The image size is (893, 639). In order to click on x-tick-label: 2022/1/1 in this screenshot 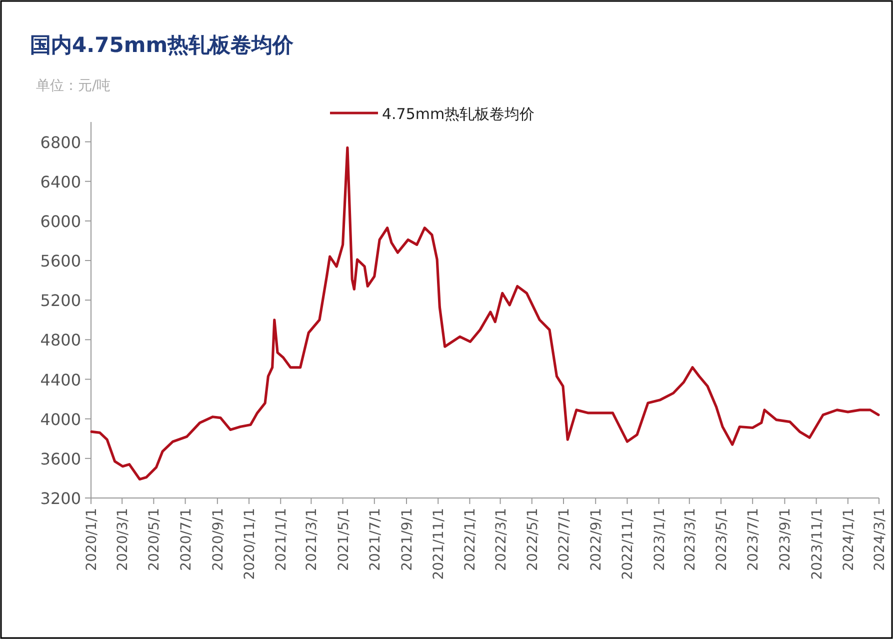, I will do `click(470, 539)`.